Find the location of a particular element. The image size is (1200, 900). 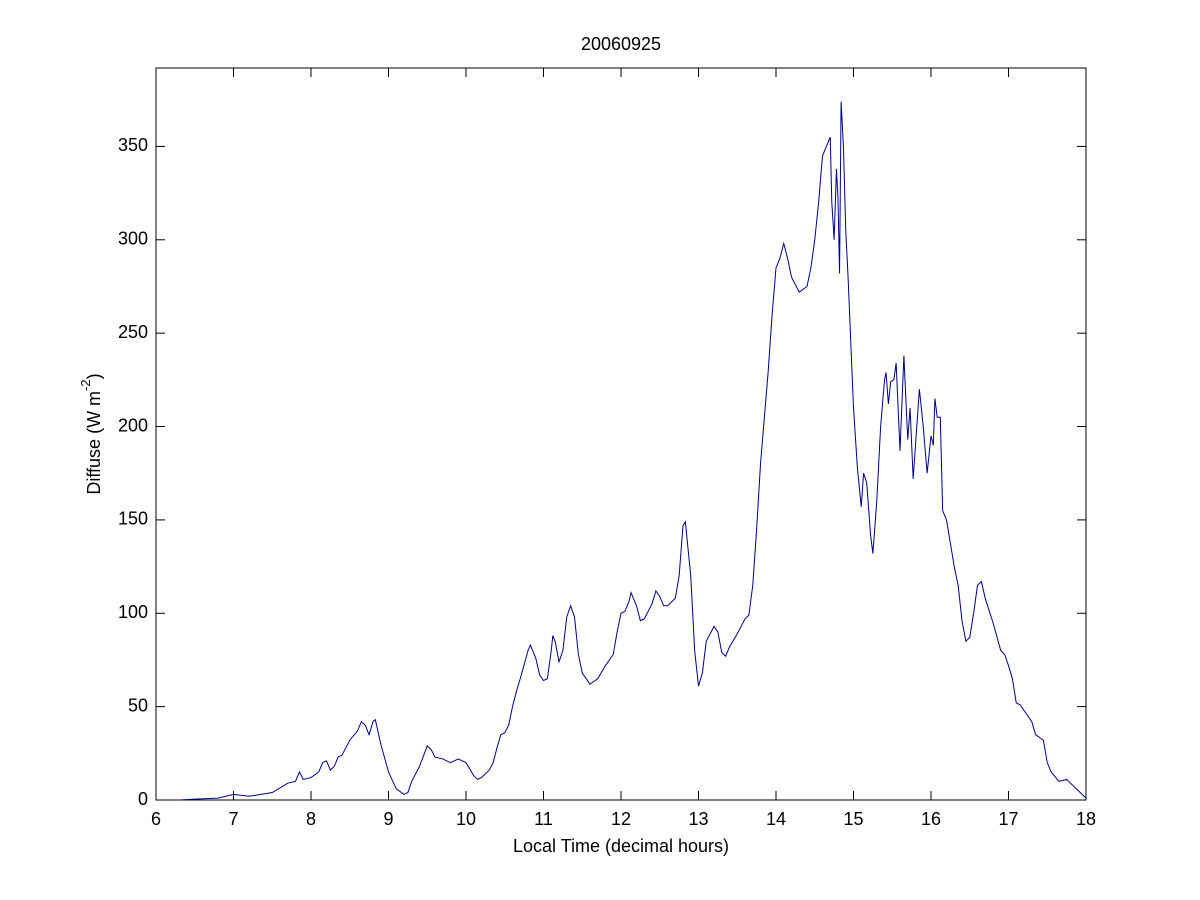

x-tick-label: 13 is located at coordinates (698, 819).